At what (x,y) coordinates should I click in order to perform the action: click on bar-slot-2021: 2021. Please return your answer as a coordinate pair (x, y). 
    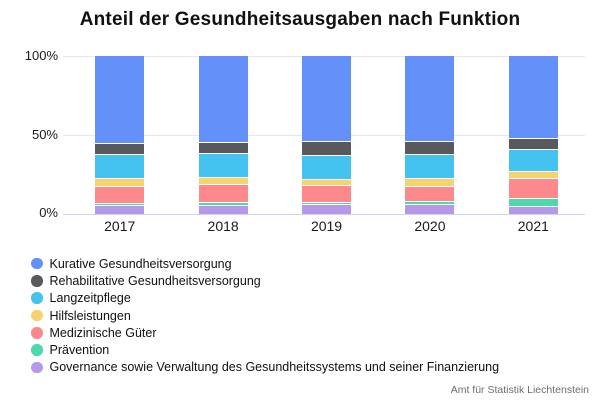
    Looking at the image, I should click on (533, 145).